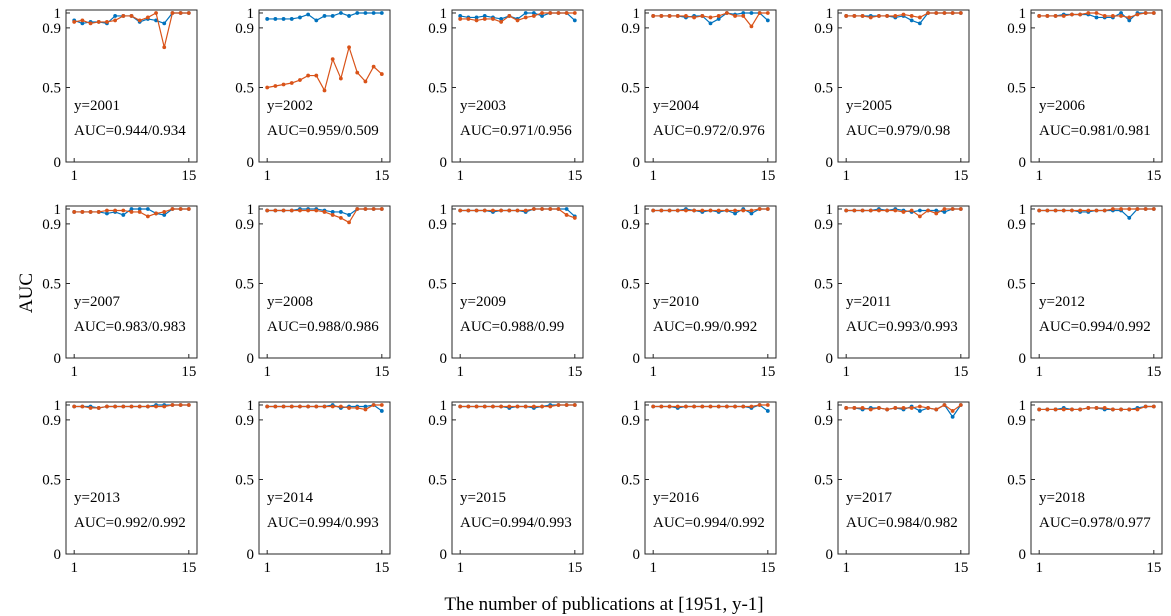  Describe the element at coordinates (323, 523) in the screenshot. I see `panel-auc-label: AUC=0.994/0.993` at that location.